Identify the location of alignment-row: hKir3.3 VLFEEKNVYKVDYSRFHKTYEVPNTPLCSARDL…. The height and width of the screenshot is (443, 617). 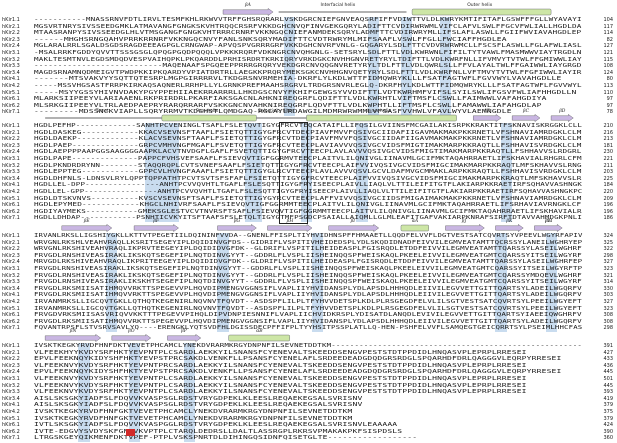
(308, 393).